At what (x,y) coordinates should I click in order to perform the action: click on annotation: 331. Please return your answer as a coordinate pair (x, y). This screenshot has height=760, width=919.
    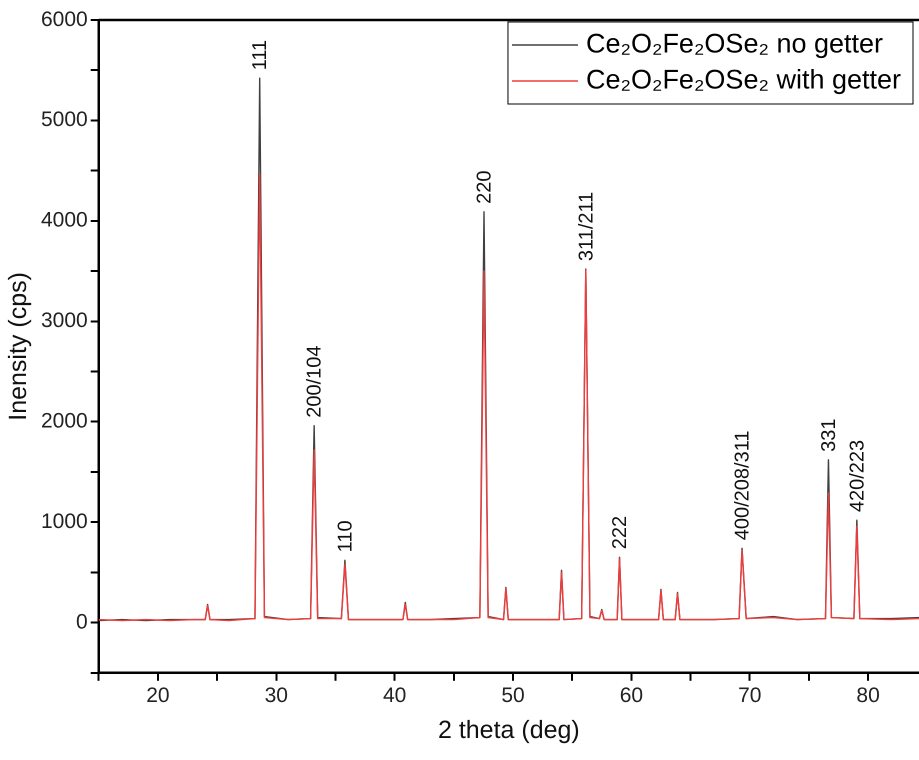
    Looking at the image, I should click on (829, 435).